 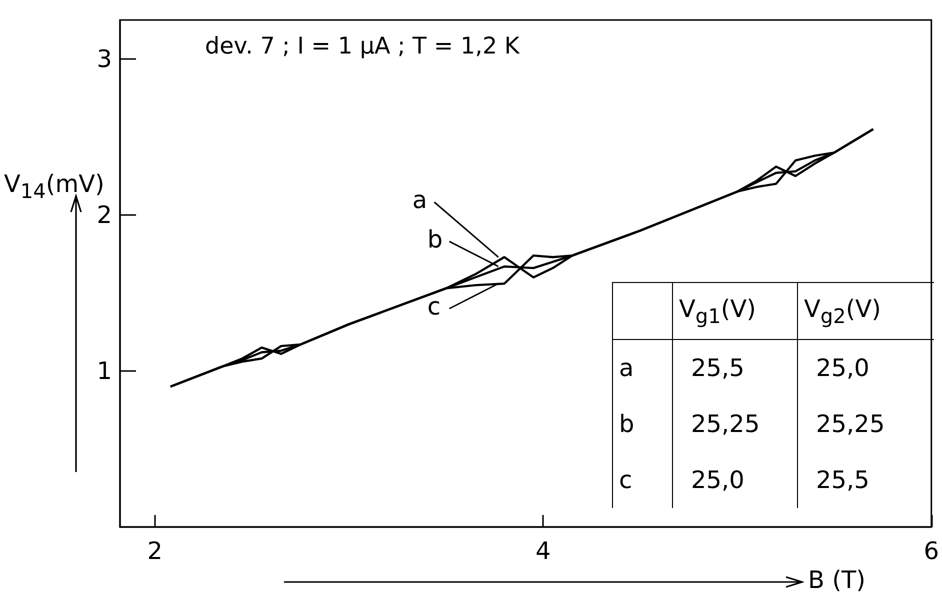 What do you see at coordinates (837, 580) in the screenshot?
I see `x-axis-title: B (T)` at bounding box center [837, 580].